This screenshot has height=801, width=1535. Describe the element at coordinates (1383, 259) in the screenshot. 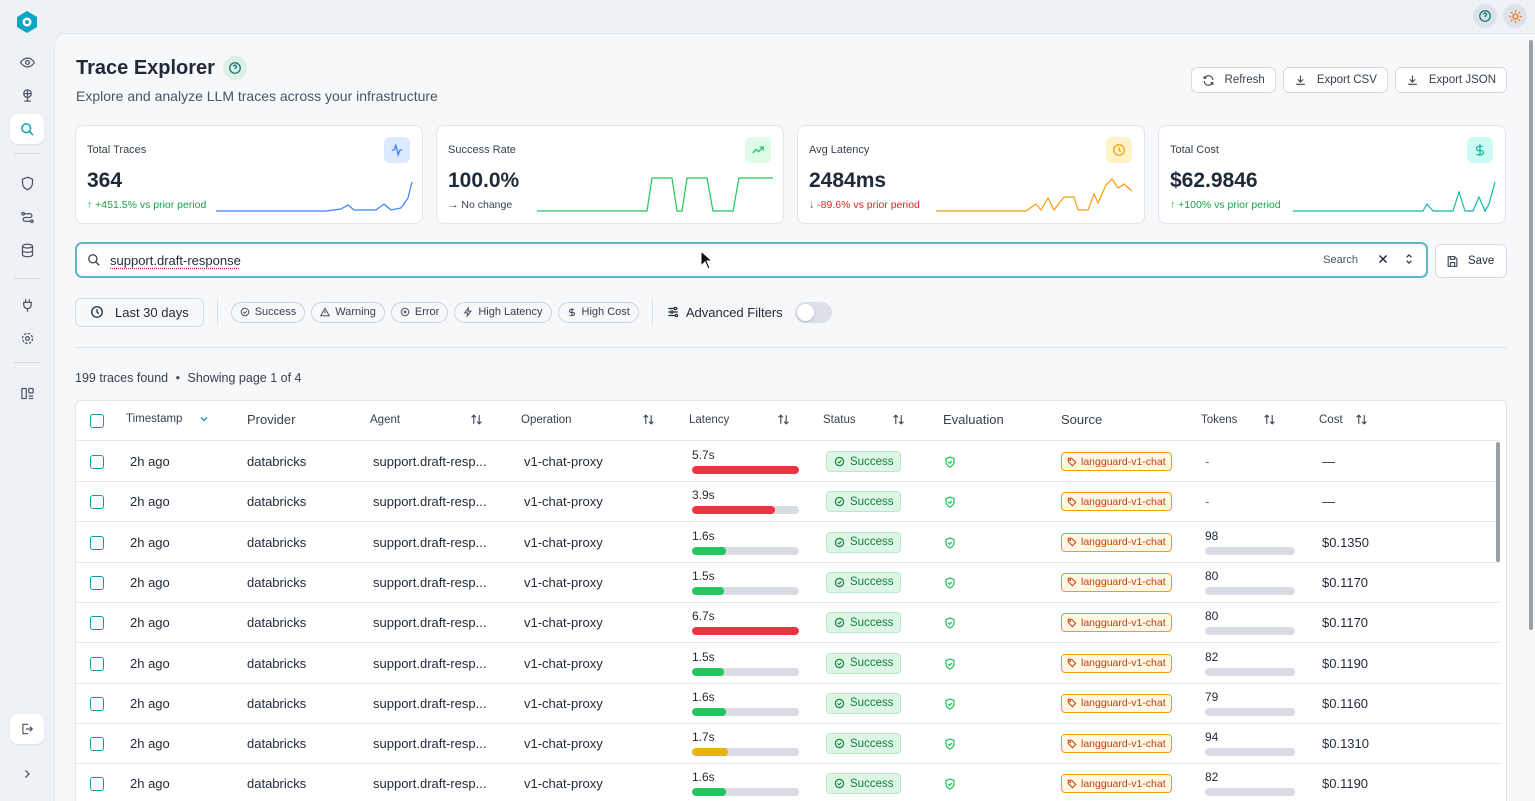

I see `close-icon` at that location.